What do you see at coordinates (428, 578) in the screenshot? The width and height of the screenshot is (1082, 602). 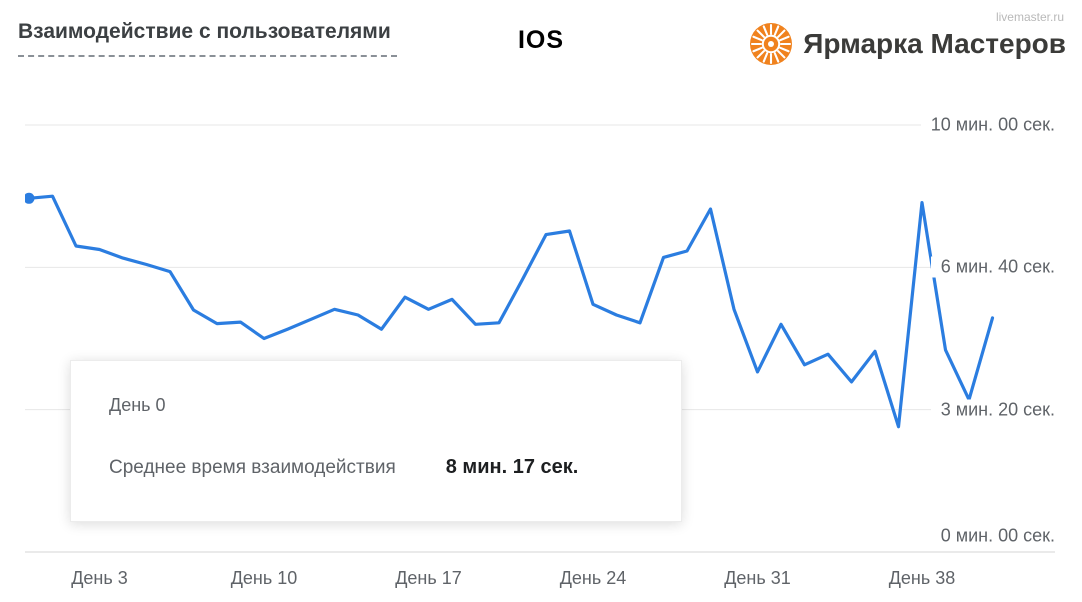 I see `x-tick-label: День 17` at bounding box center [428, 578].